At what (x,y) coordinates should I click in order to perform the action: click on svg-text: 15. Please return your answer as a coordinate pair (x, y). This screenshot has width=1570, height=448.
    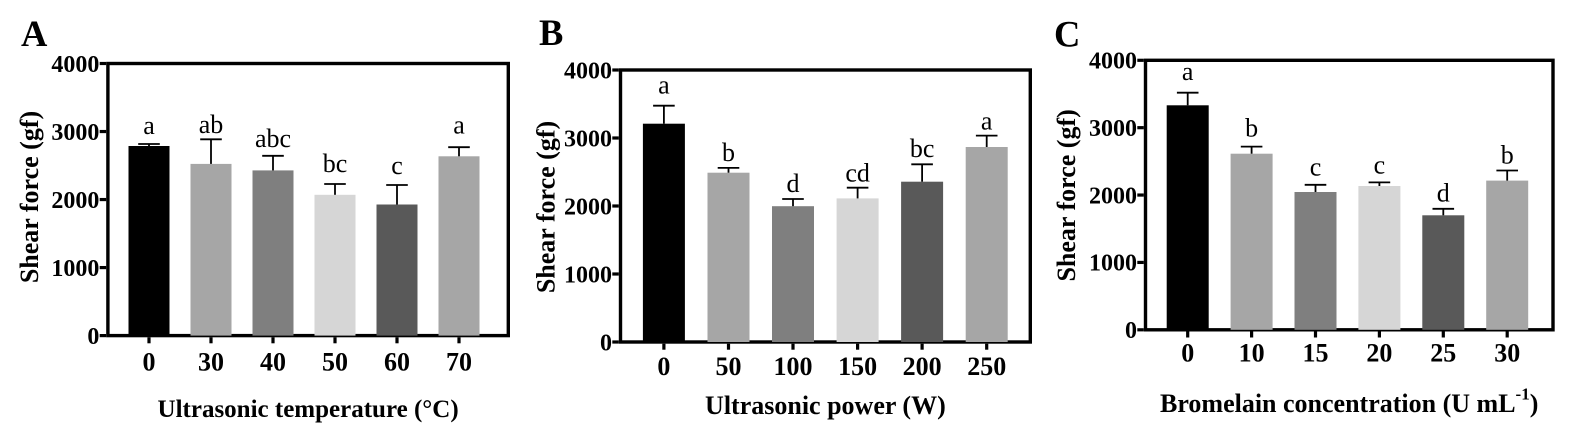
    Looking at the image, I should click on (1316, 353).